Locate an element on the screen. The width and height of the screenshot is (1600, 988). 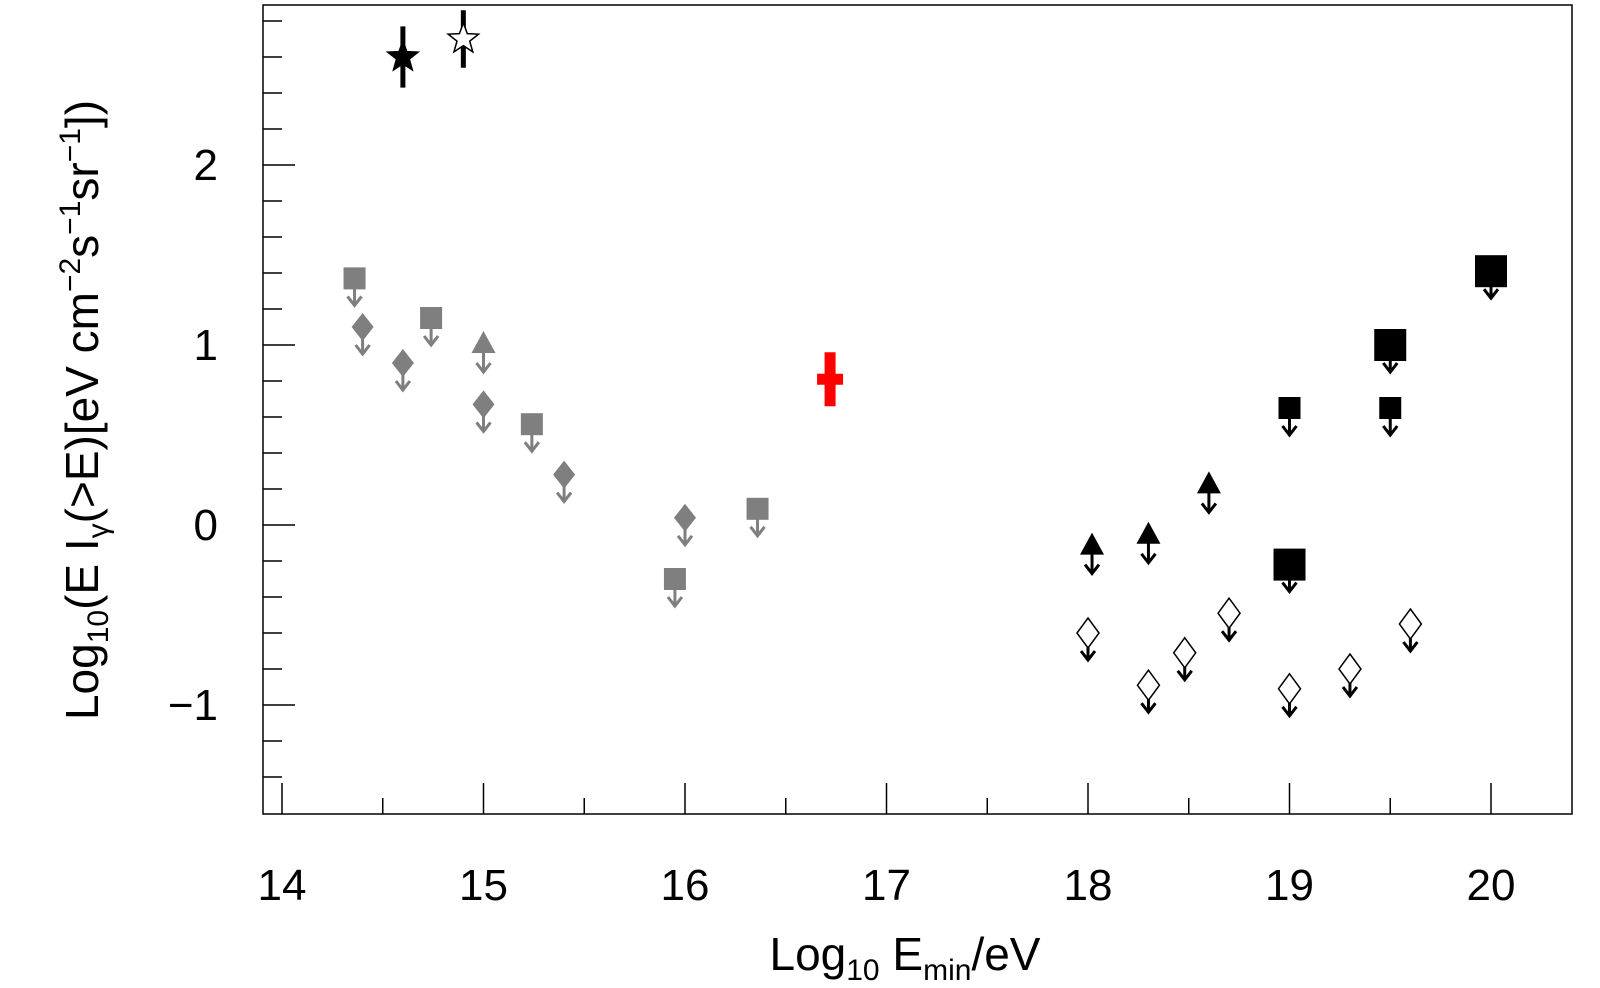
y-tick-label: 1 is located at coordinates (206, 345).